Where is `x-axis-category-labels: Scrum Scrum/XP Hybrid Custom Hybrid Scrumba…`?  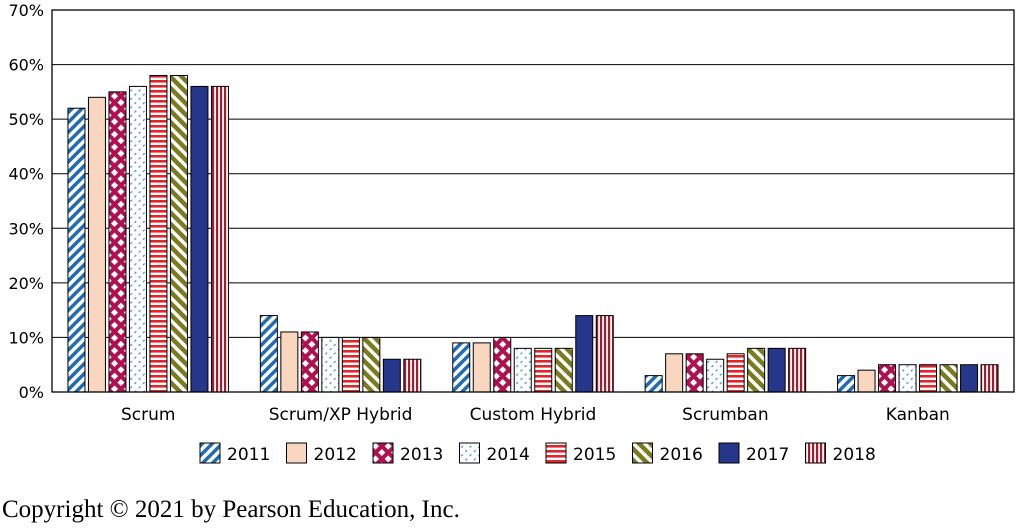 x-axis-category-labels: Scrum Scrum/XP Hybrid Custom Hybrid Scrumba… is located at coordinates (535, 415).